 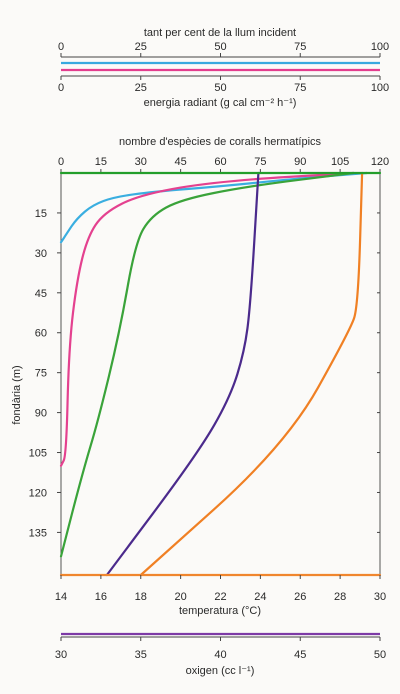 I want to click on radiant-bottom-ticks: 0 25 50 75 100, so click(x=223, y=85).